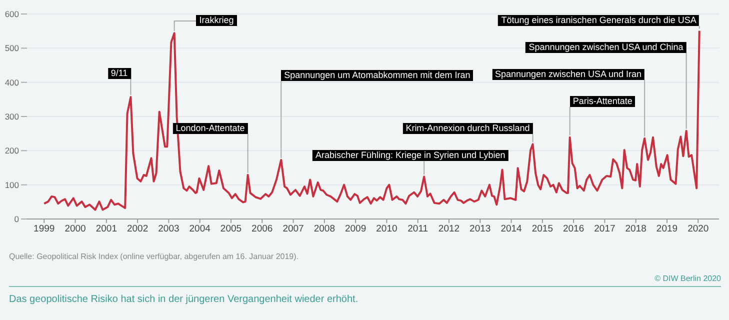 The width and height of the screenshot is (729, 320). What do you see at coordinates (12, 48) in the screenshot?
I see `y-tick-label: 500` at bounding box center [12, 48].